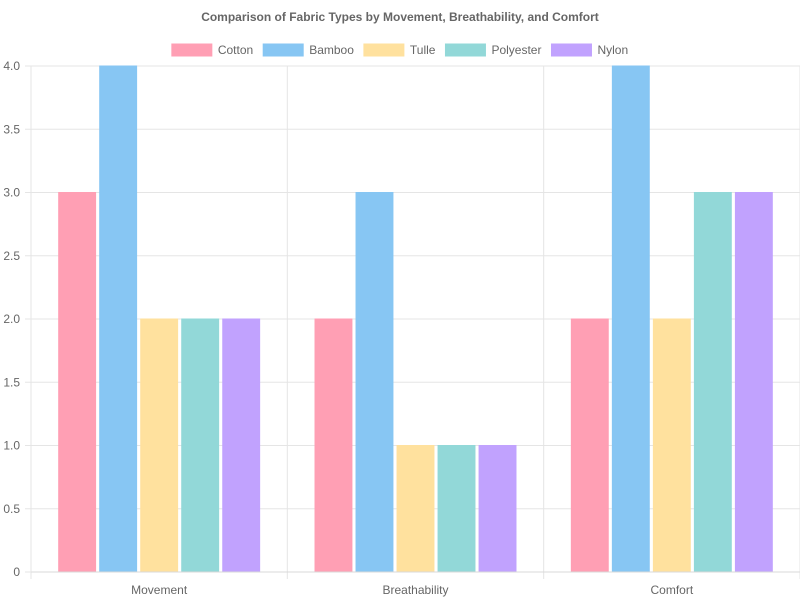 The height and width of the screenshot is (600, 800). I want to click on legend-item-tulle: Tulle, so click(399, 50).